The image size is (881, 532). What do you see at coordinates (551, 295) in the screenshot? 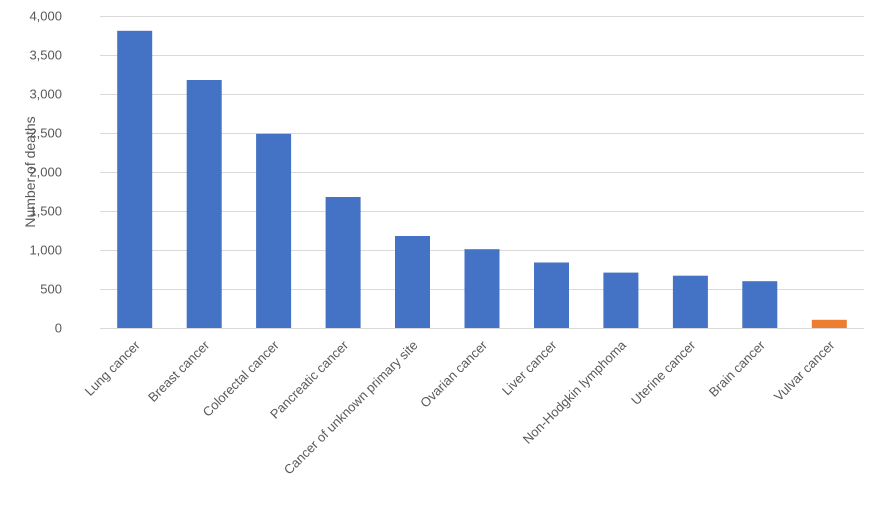
I see `bar-liver-cancer` at bounding box center [551, 295].